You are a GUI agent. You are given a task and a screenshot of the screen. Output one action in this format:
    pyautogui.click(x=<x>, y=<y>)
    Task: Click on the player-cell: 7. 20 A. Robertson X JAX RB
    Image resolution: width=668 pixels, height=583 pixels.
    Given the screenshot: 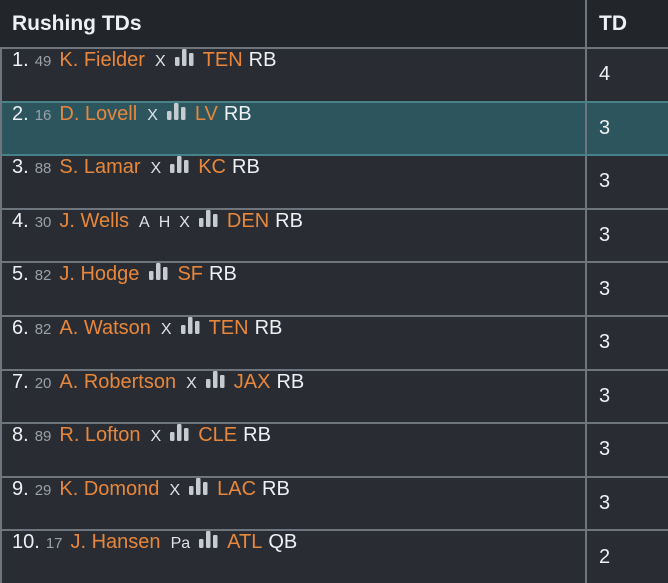 What is the action you would take?
    pyautogui.click(x=293, y=396)
    